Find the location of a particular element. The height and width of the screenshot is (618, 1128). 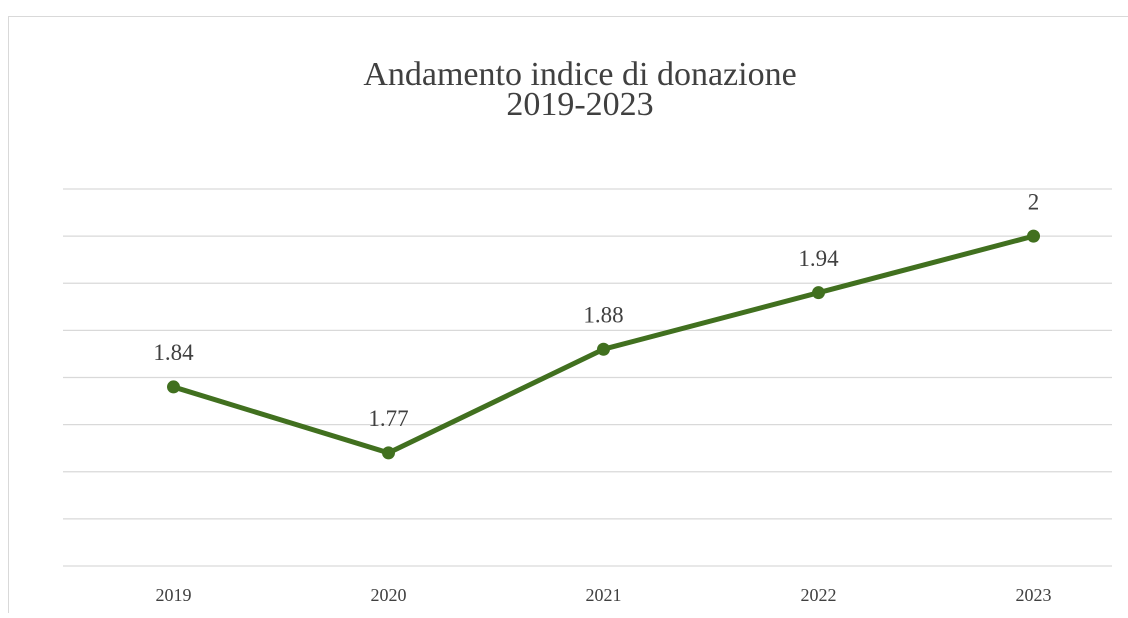

x-tick-label: 2022 is located at coordinates (819, 595).